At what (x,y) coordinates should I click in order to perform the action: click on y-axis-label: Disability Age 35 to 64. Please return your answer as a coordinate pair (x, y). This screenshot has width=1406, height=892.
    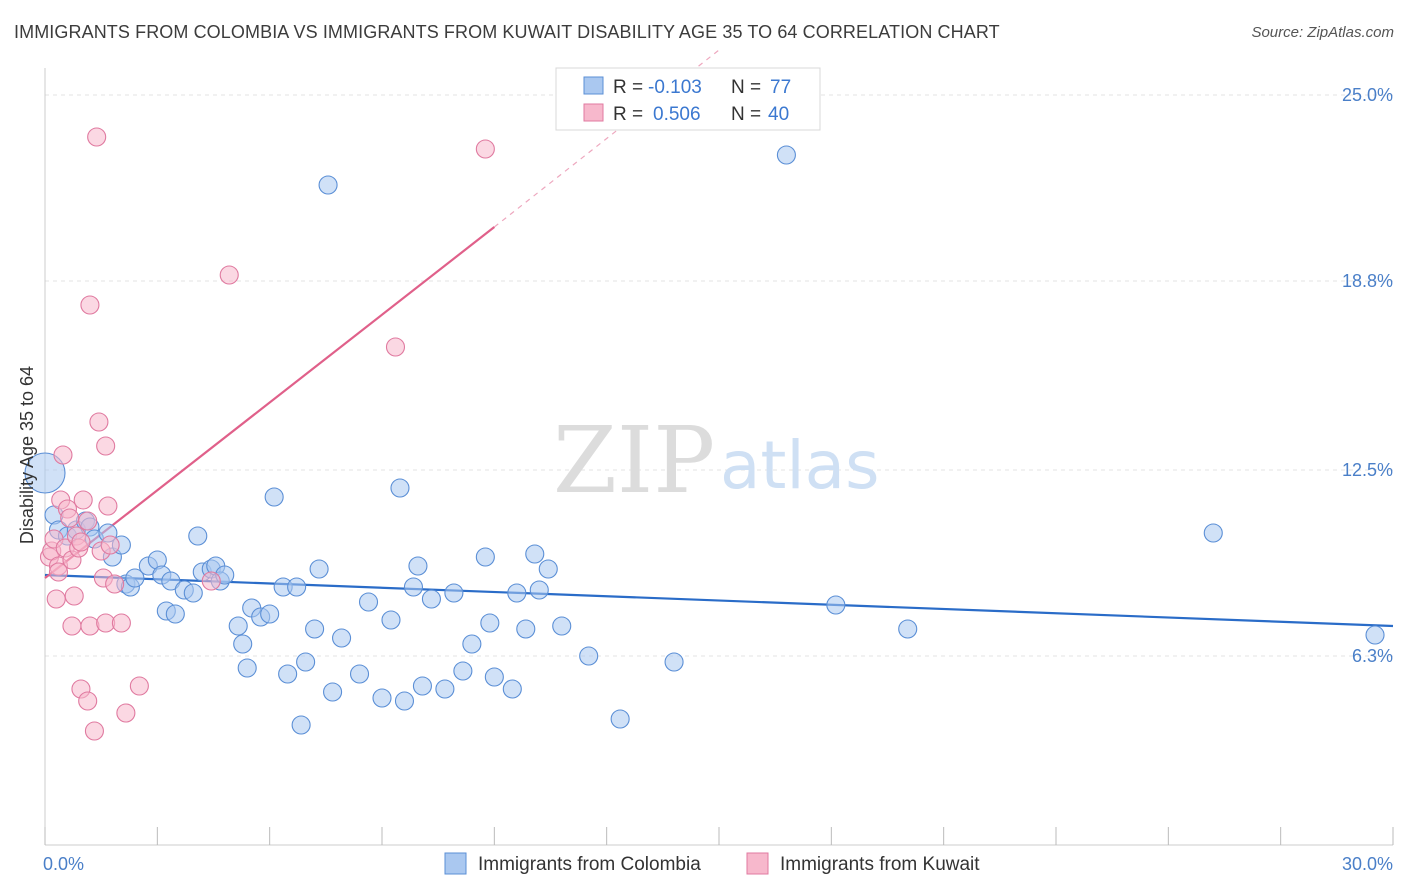
    Looking at the image, I should click on (27, 455).